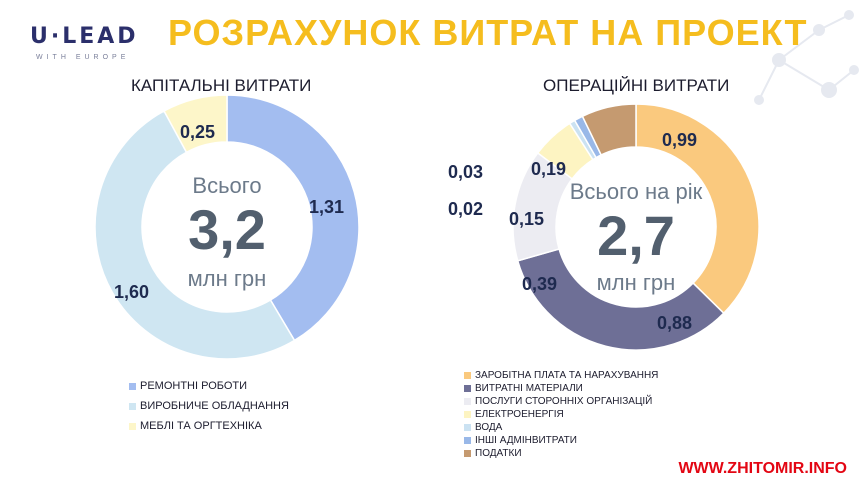  I want to click on legend-item: ЗАРОБІТНА ПЛАТА ТА НАРАХУВАННЯ, so click(561, 375).